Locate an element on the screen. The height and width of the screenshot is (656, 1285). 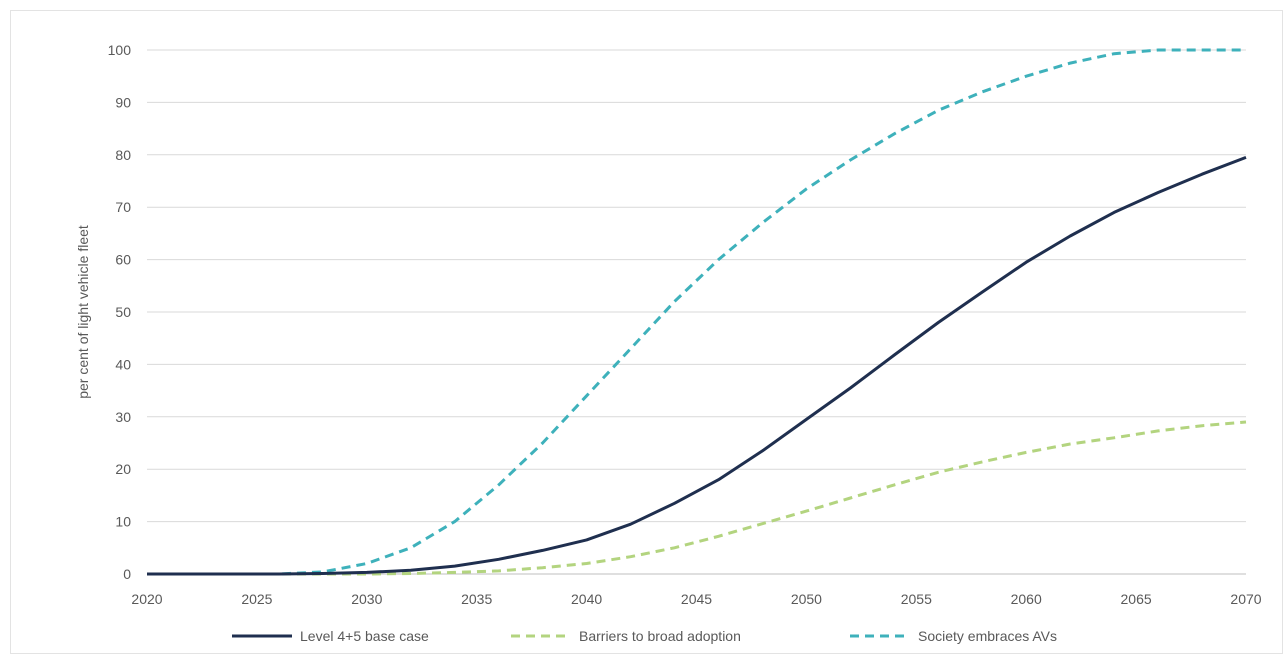
y-tick-label: 50 is located at coordinates (123, 312).